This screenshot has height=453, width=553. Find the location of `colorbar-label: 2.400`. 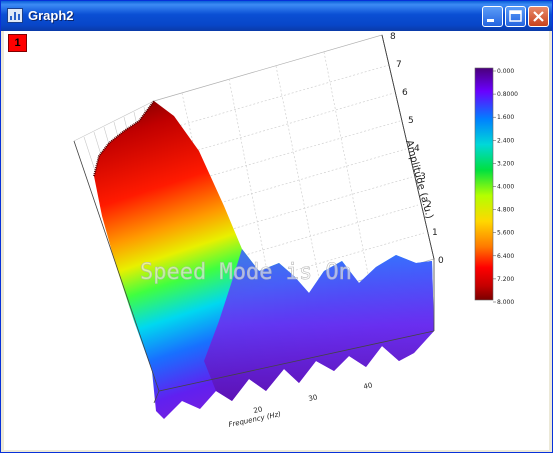

colorbar-label: 2.400 is located at coordinates (505, 140).